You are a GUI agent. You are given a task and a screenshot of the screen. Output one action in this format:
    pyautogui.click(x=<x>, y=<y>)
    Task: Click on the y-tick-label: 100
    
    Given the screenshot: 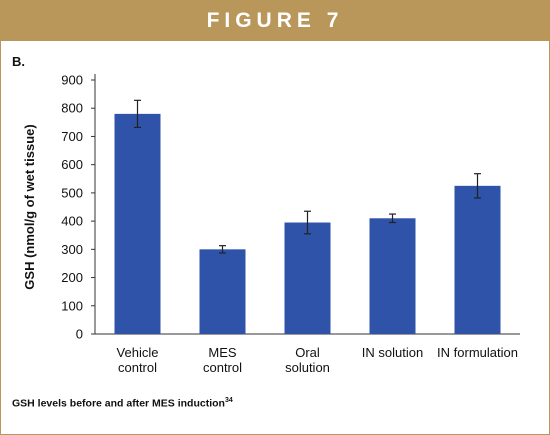 What is the action you would take?
    pyautogui.click(x=72, y=305)
    